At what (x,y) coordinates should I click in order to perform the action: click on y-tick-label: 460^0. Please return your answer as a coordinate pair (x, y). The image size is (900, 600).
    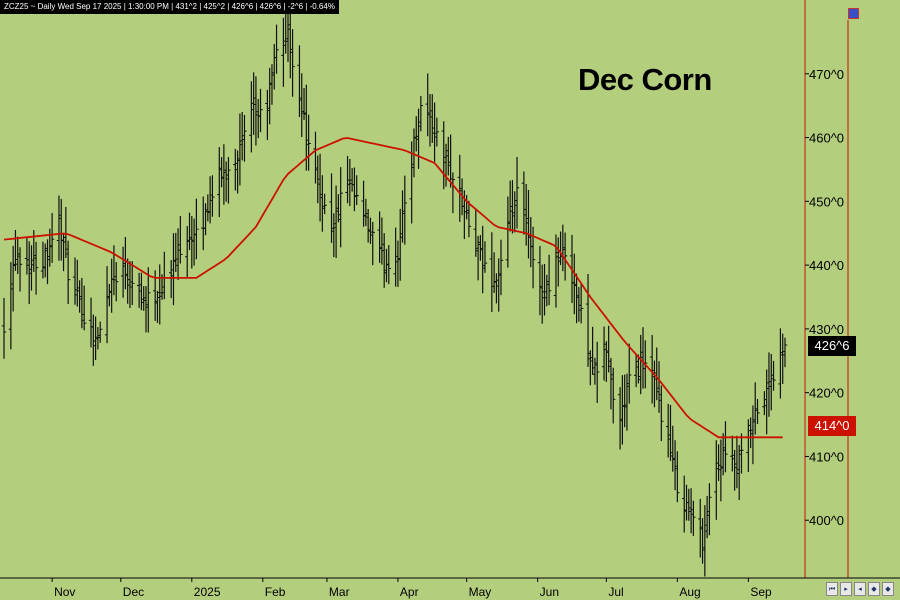
    Looking at the image, I should click on (826, 138).